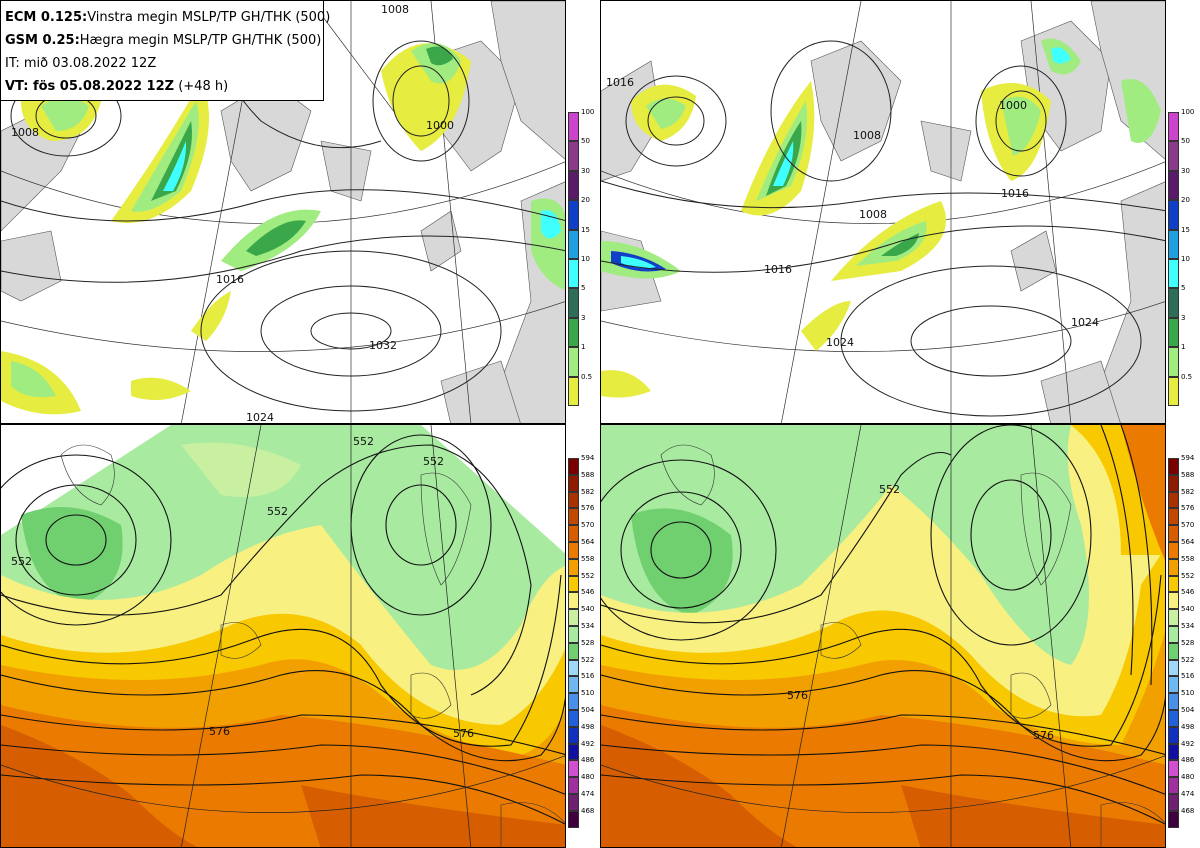 This screenshot has height=848, width=1200. Describe the element at coordinates (588, 794) in the screenshot. I see `colorbar-tick-label: 474` at that location.